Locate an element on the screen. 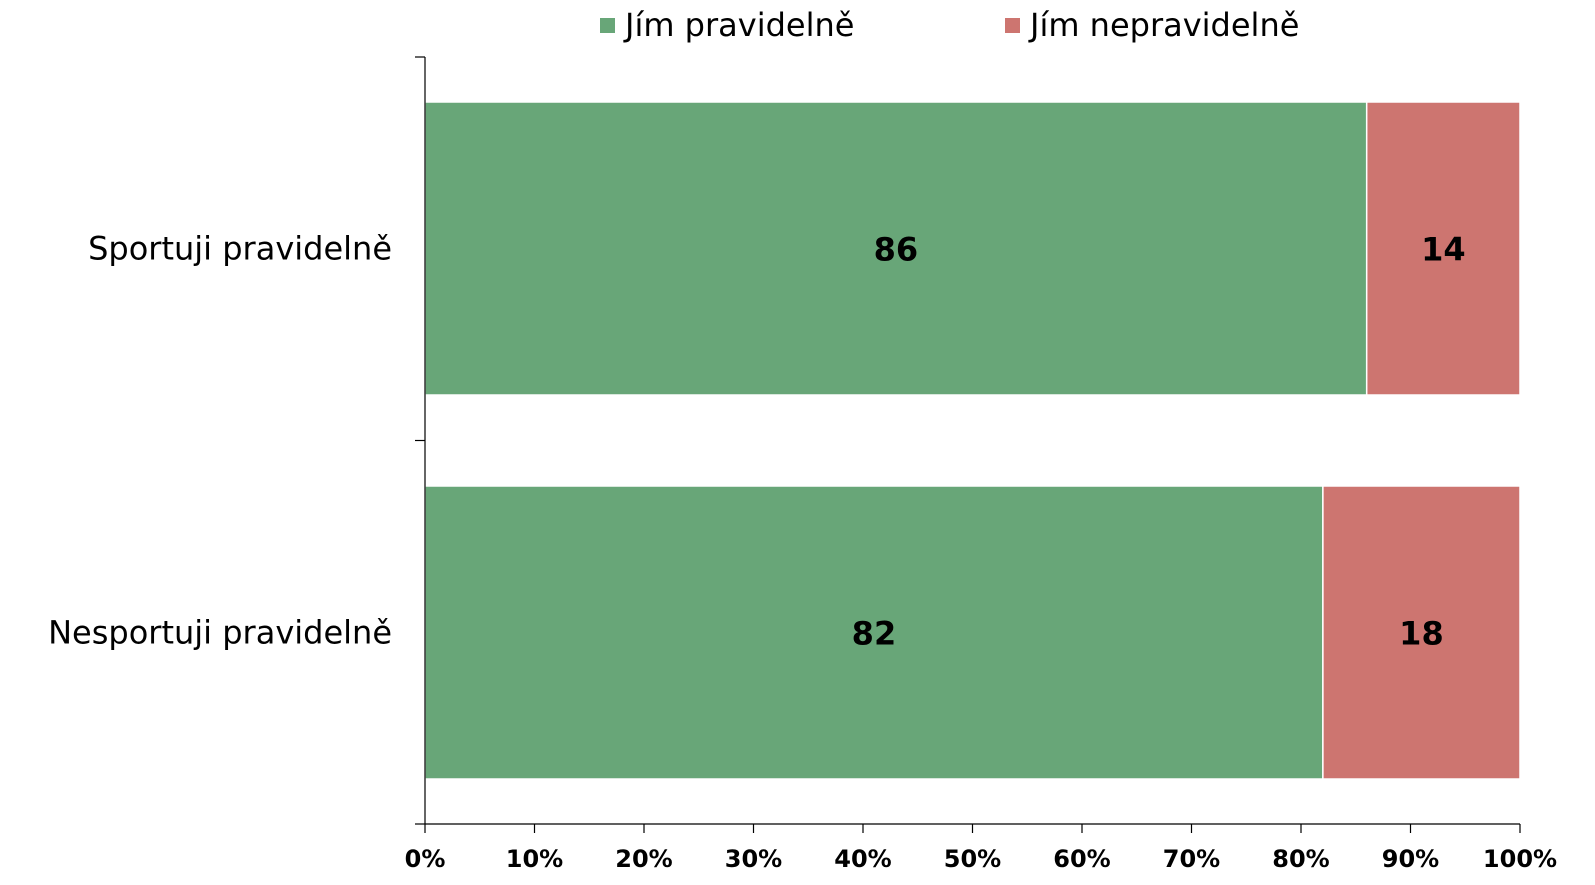 Image resolution: width=1595 pixels, height=885 pixels. x-tick-label: 30% is located at coordinates (753, 859).